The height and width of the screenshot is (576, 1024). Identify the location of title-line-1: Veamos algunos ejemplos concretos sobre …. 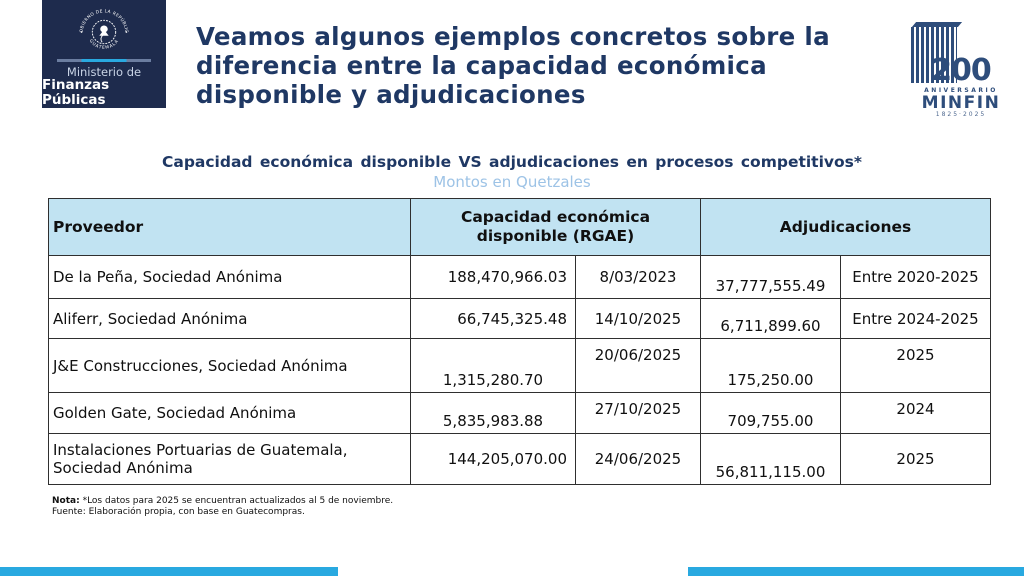
(513, 36).